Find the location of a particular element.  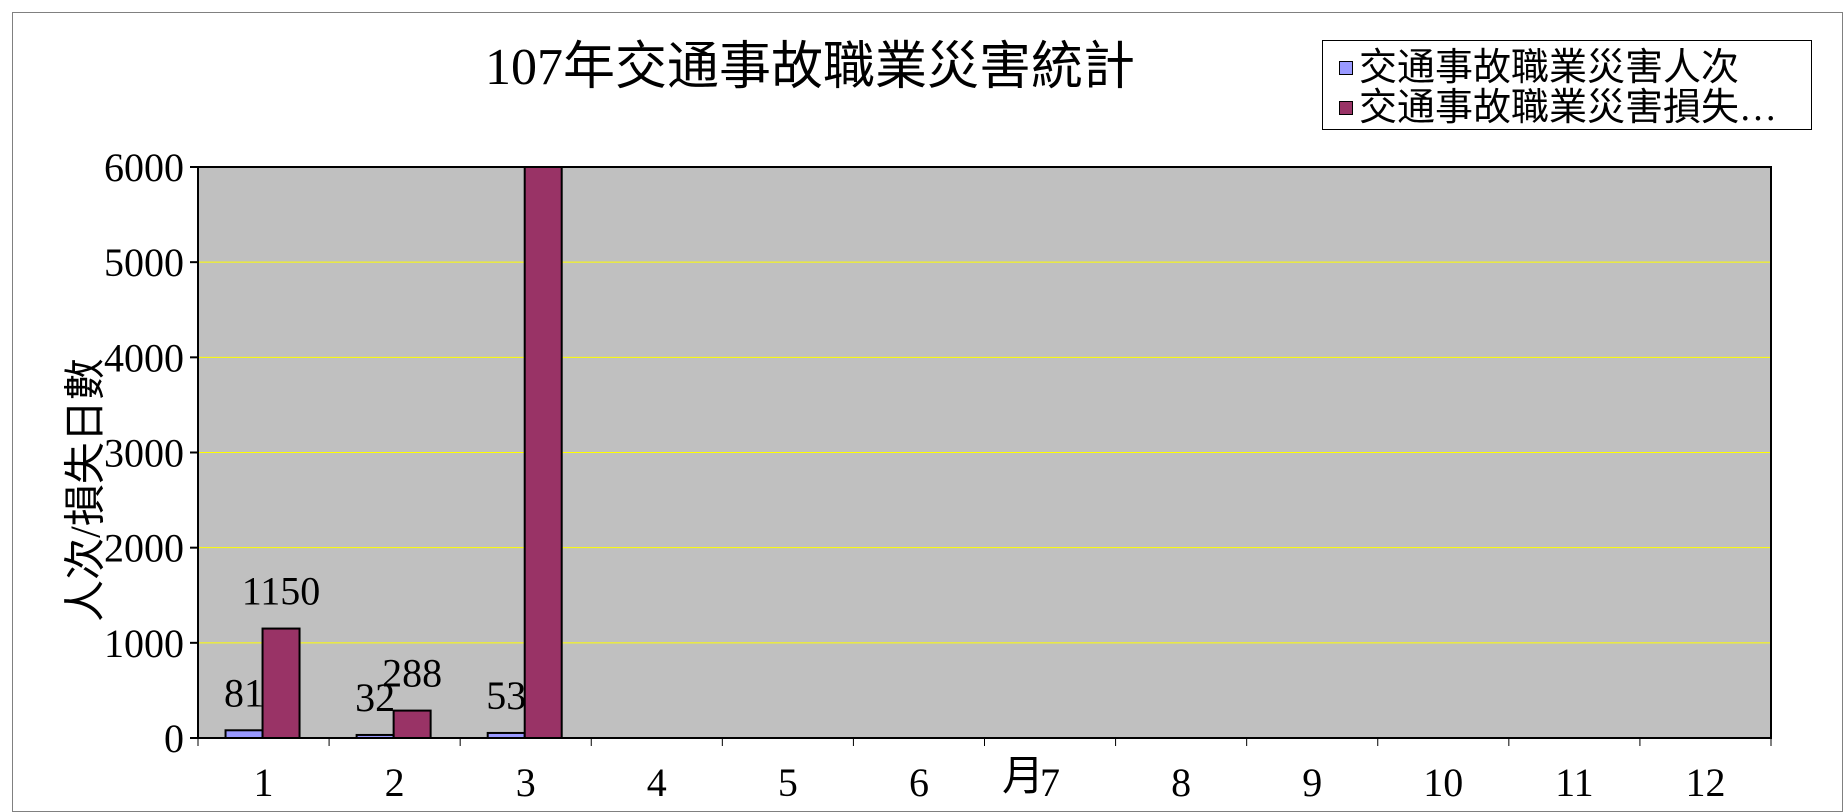

legend-item-persons: 交通事故職業災害人次 is located at coordinates (1539, 68).